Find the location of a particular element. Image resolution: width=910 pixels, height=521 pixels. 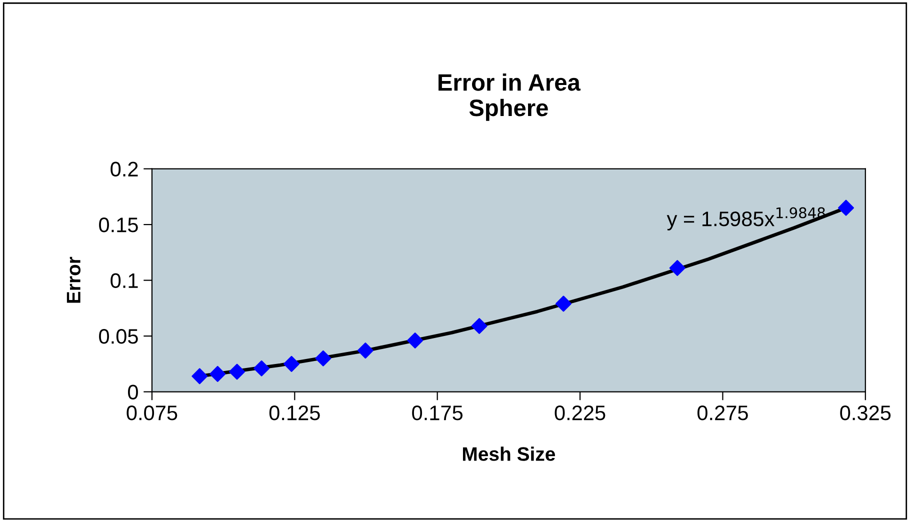

y-tick-label: 0.05 is located at coordinates (118, 336).